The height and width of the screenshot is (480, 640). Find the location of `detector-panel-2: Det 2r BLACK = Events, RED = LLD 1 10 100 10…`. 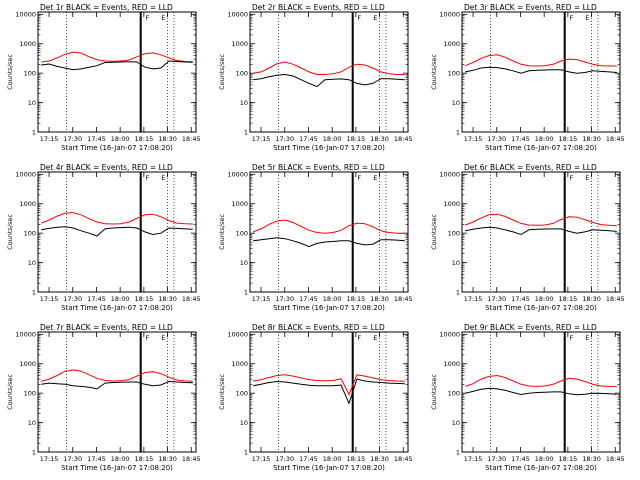

detector-panel-2: Det 2r BLACK = Events, RED = LLD 1 10 100 10… is located at coordinates (315, 77).